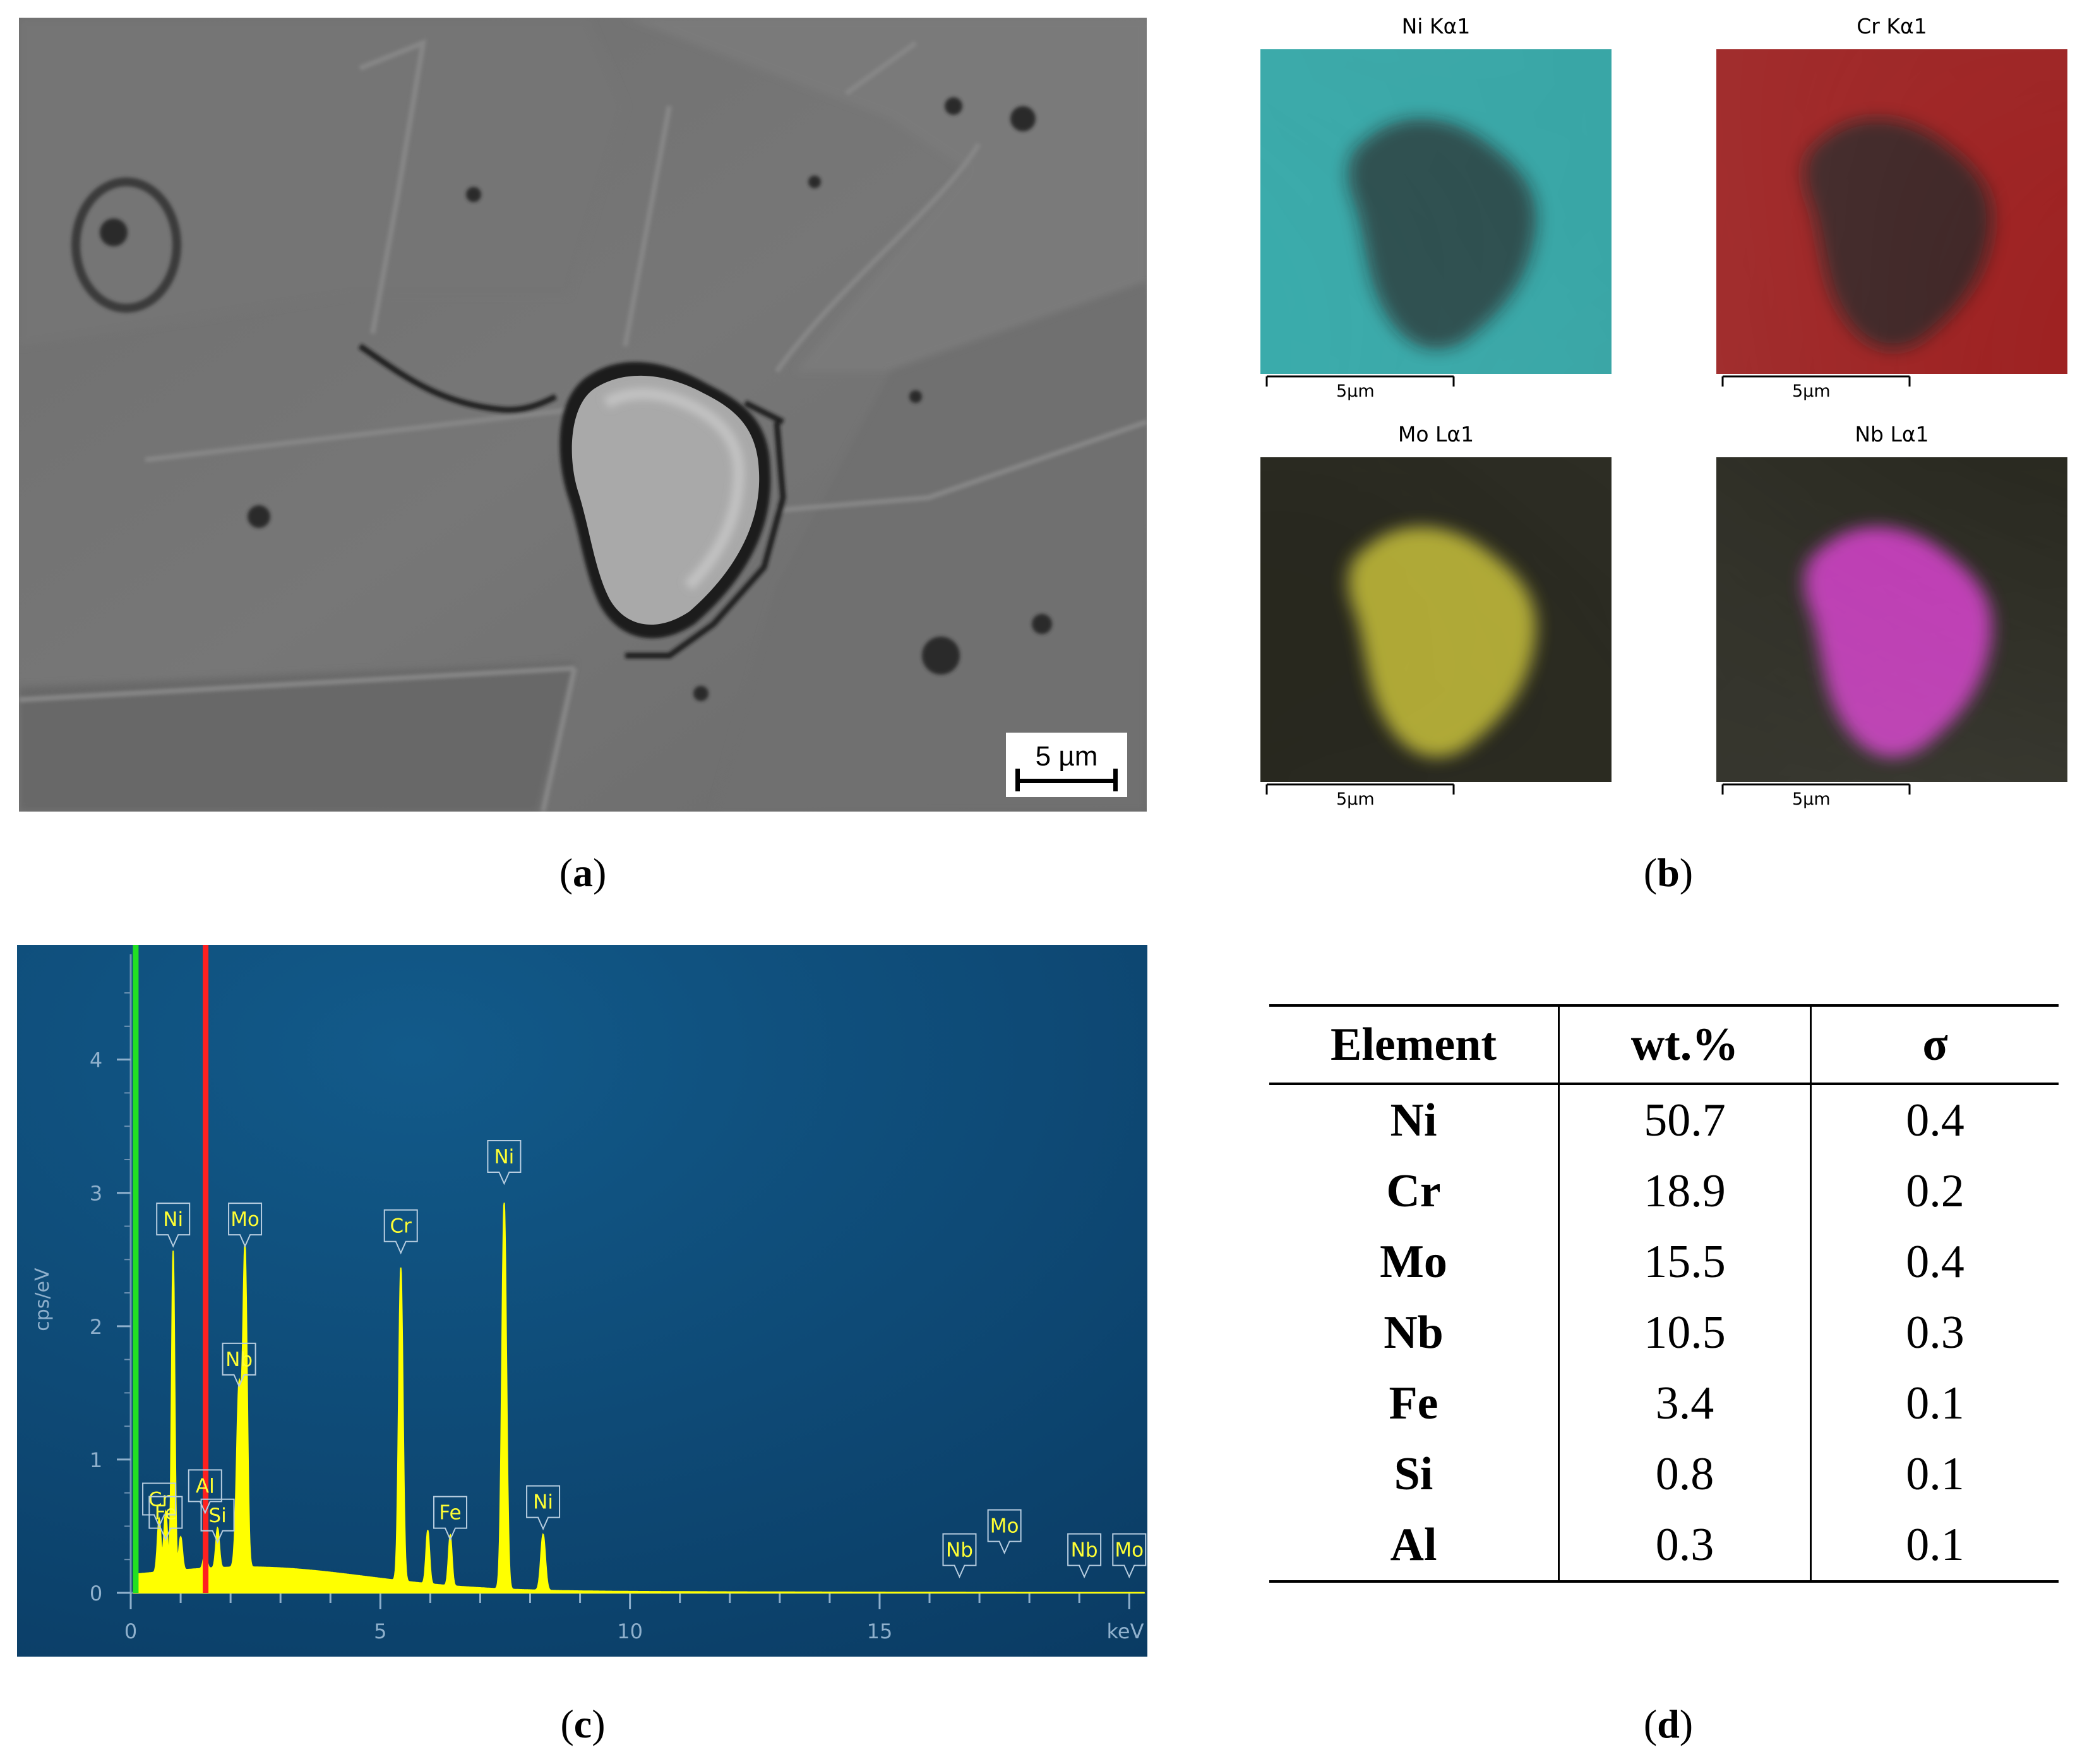 The width and height of the screenshot is (2087, 1764). What do you see at coordinates (639, 1398) in the screenshot?
I see `spectrum-series` at bounding box center [639, 1398].